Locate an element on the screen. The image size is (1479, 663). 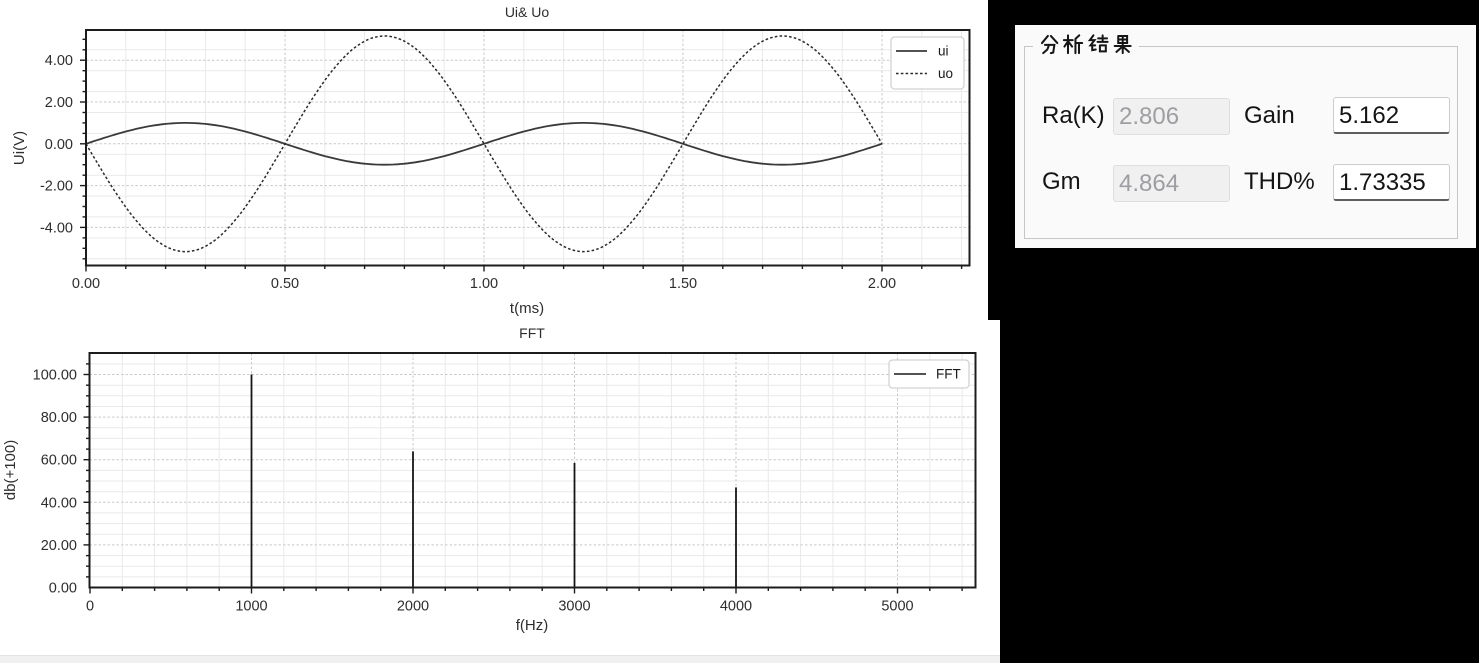
svg-text: f(Hz) is located at coordinates (532, 625).